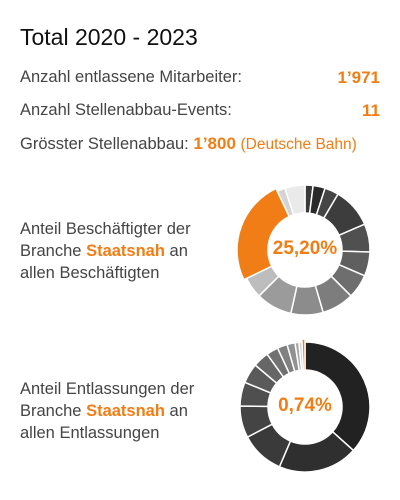  I want to click on donut-chart-employees, so click(303, 250).